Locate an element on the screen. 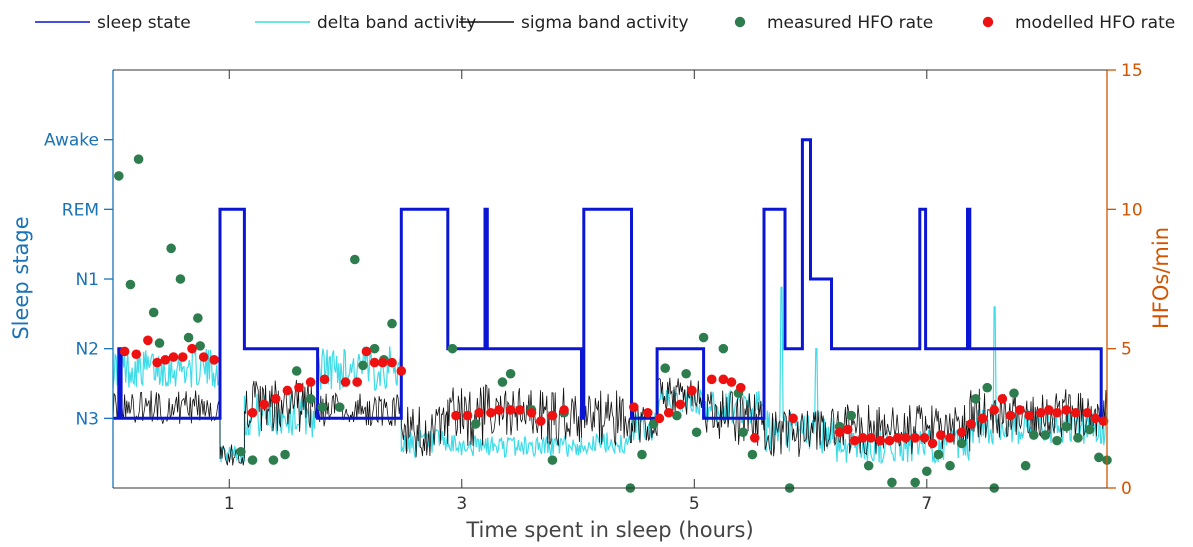 This screenshot has height=547, width=1193. y-right-tick-label: 15 is located at coordinates (1132, 71).